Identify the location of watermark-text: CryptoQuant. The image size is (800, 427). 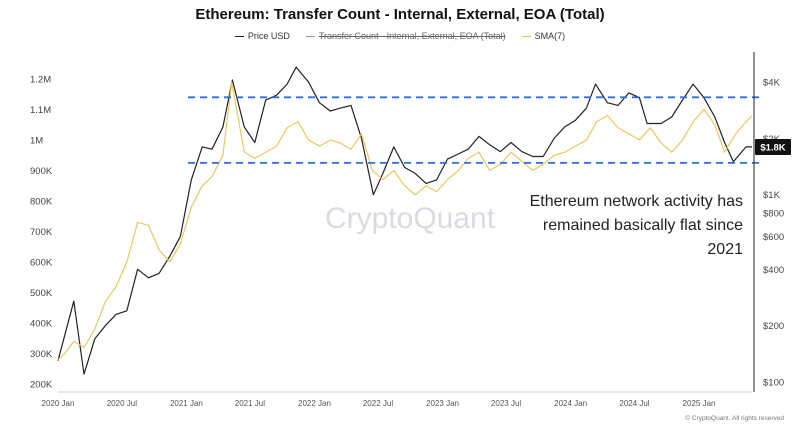
(410, 218).